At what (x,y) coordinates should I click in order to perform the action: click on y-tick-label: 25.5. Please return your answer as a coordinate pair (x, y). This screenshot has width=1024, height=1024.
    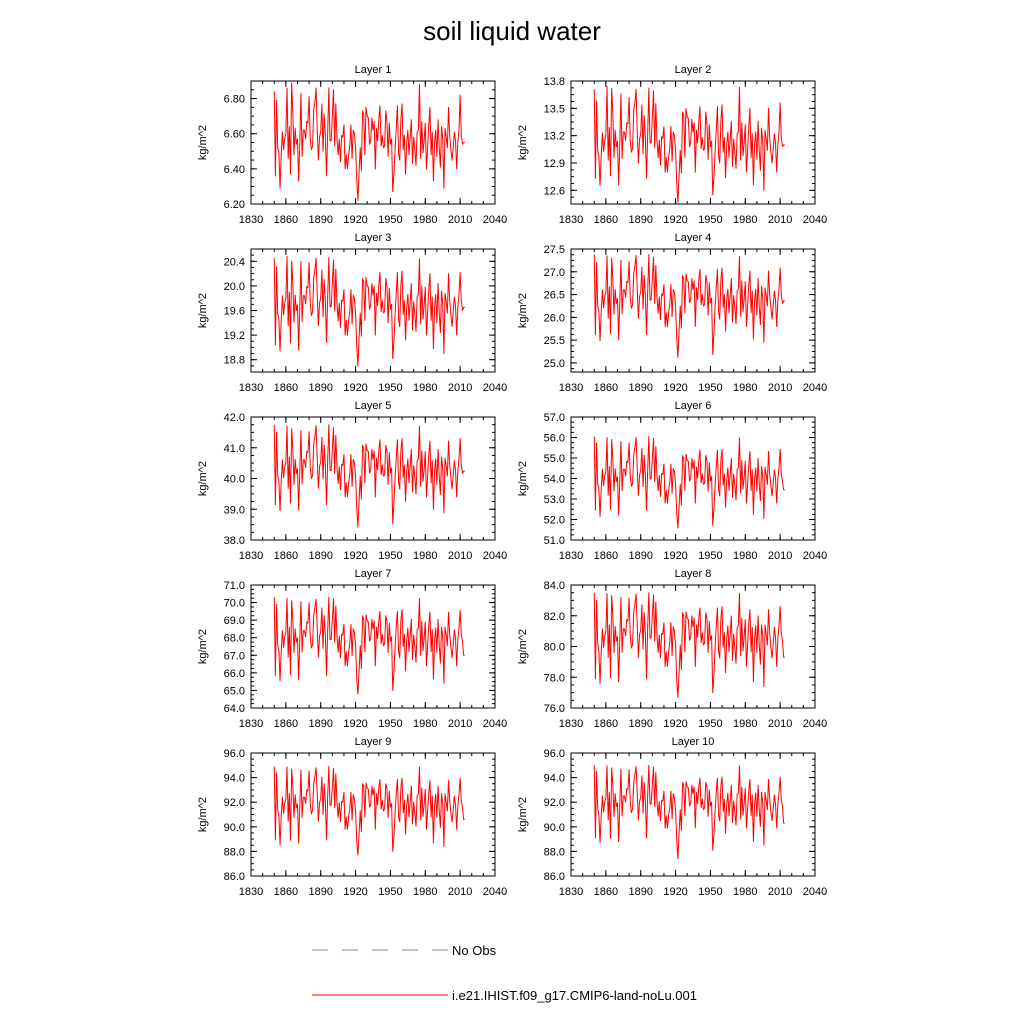
    Looking at the image, I should click on (554, 341).